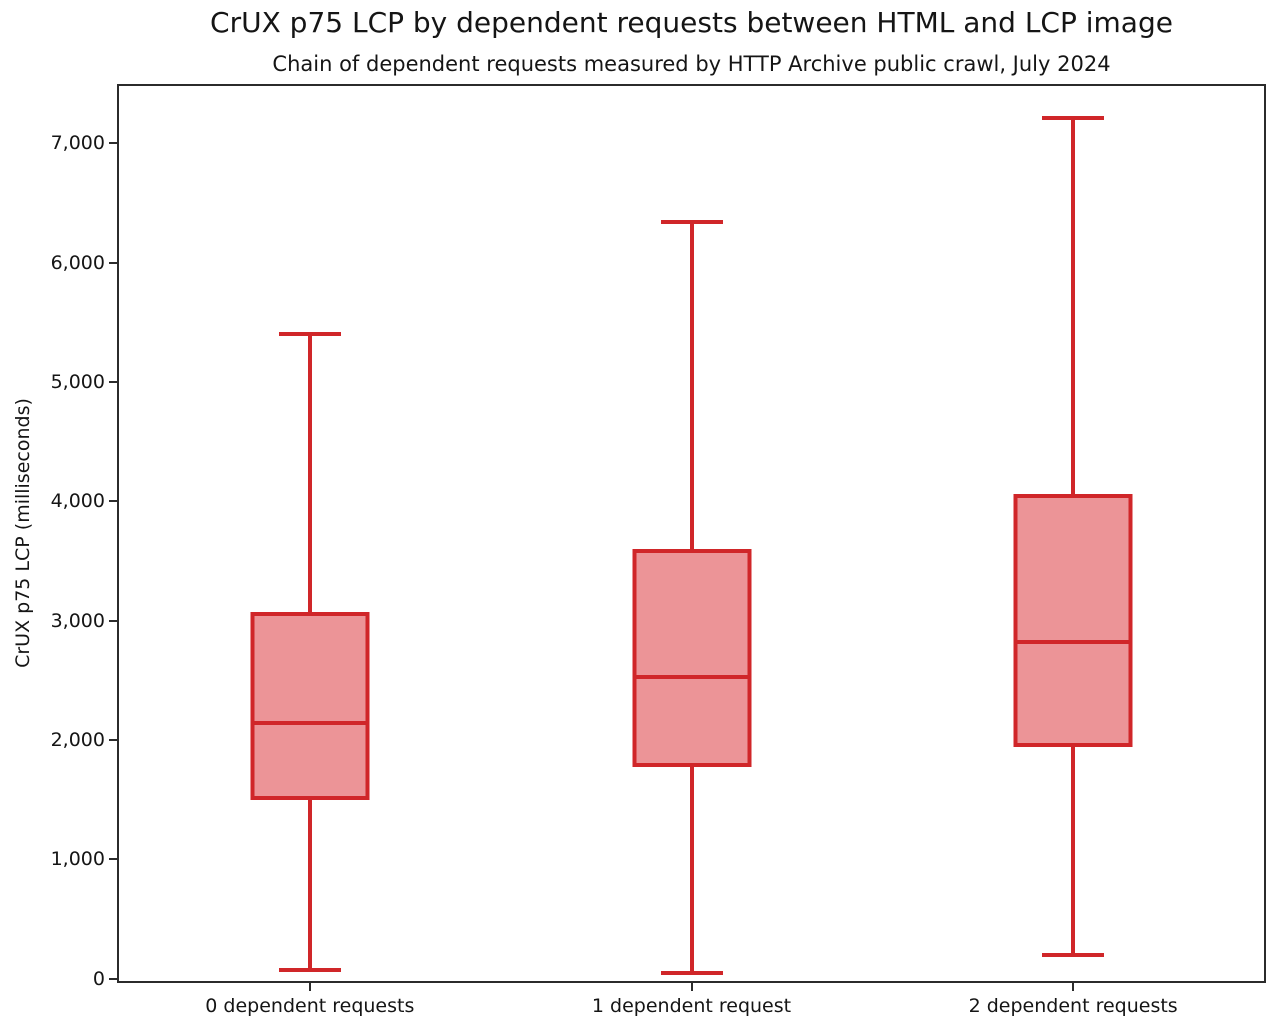 Image resolution: width=1280 pixels, height=1030 pixels. Describe the element at coordinates (691, 1006) in the screenshot. I see `x-tick-label-1-dependent-request: 1 dependent request` at that location.